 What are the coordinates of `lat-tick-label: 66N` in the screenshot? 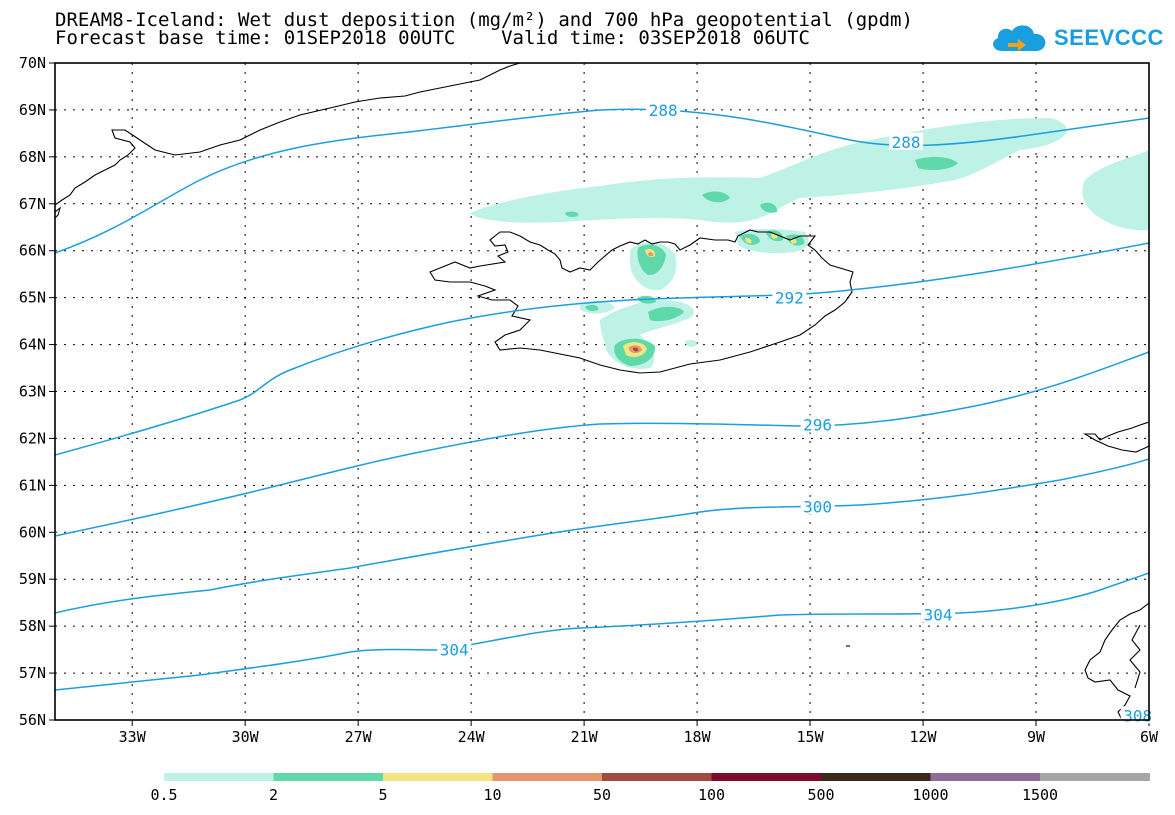 It's located at (32, 251).